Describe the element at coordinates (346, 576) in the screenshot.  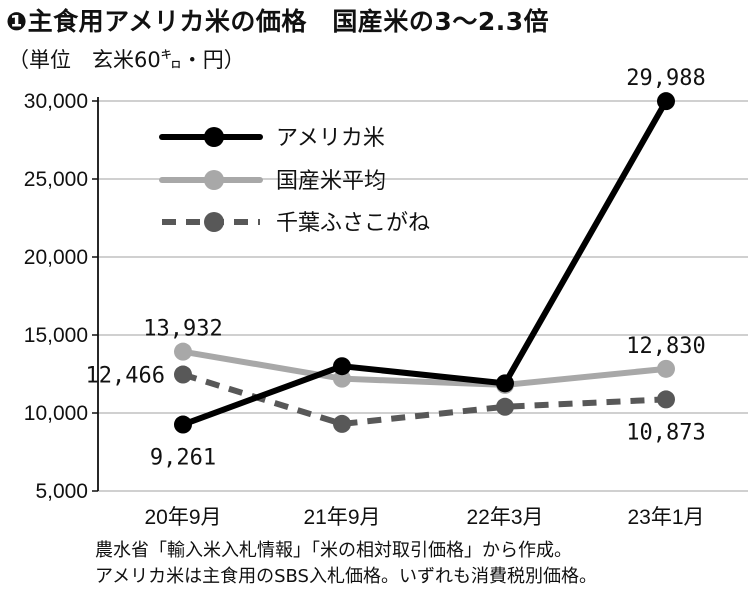
I see `explanation-note: アメリカ米は主食用のSBS入札価格。いずれも消費税別価格。` at that location.